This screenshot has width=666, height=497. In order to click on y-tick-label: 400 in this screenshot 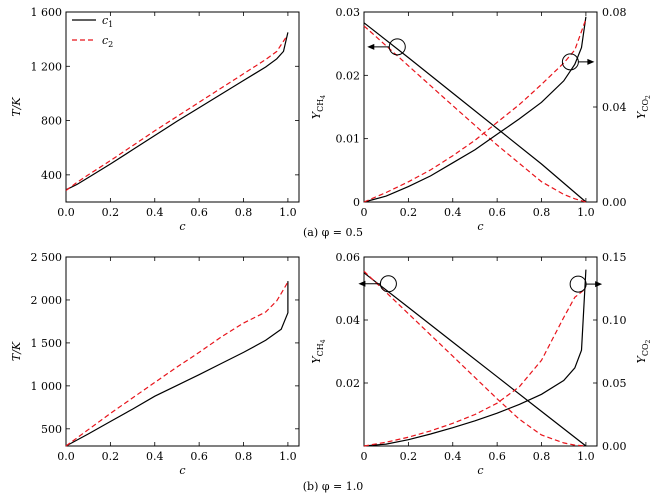, I will do `click(51, 175)`.